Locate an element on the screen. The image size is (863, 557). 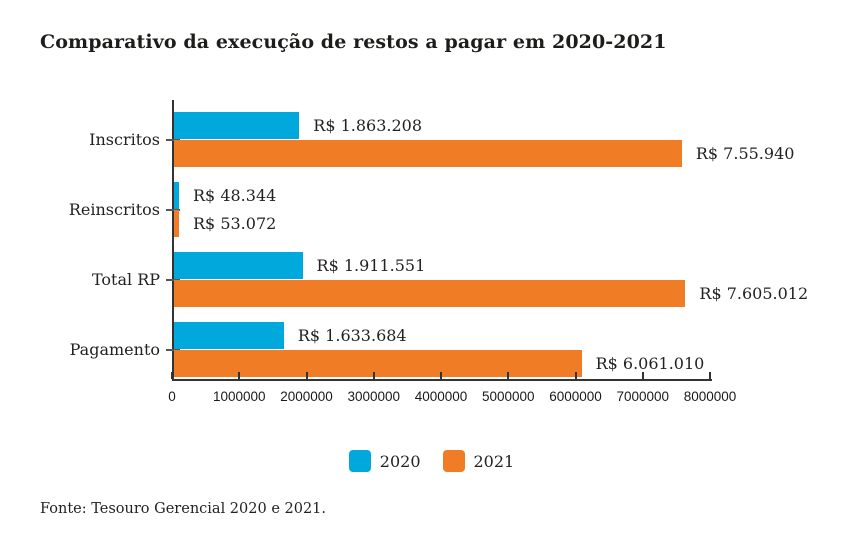
legend-label-2021: 2021 is located at coordinates (494, 461).